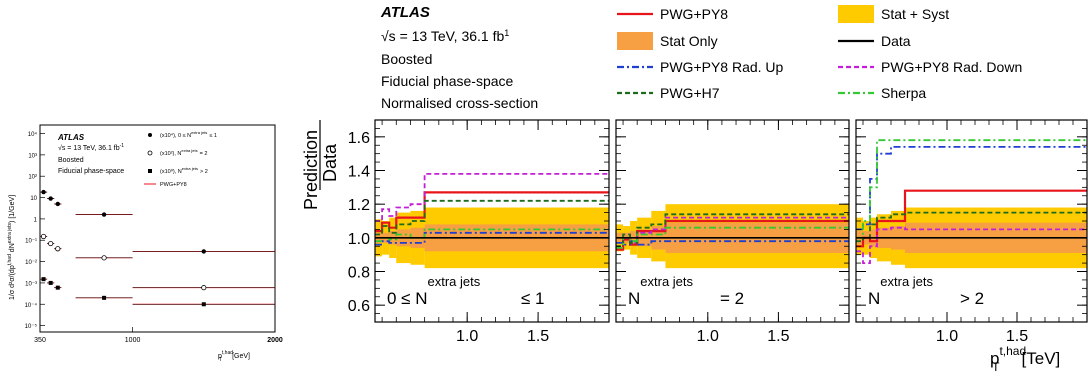 This screenshot has height=379, width=1092. What do you see at coordinates (330, 162) in the screenshot?
I see `ratio-y-label-bottom: Data` at bounding box center [330, 162].